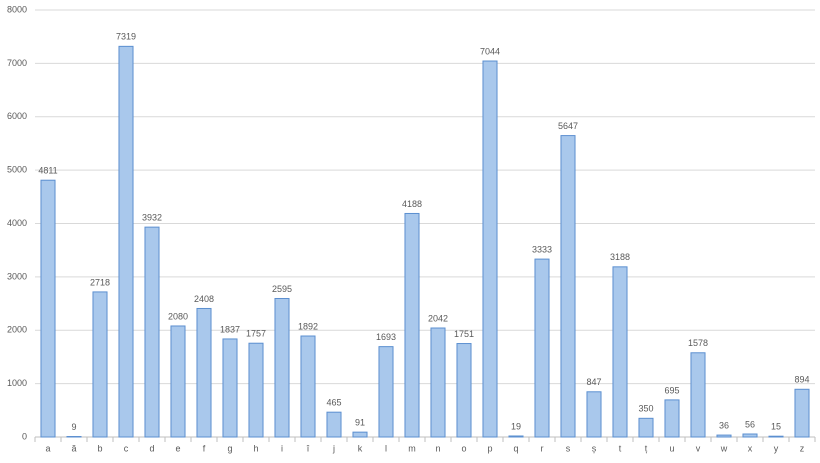 This screenshot has width=820, height=463. I want to click on data-label: 9, so click(73, 427).